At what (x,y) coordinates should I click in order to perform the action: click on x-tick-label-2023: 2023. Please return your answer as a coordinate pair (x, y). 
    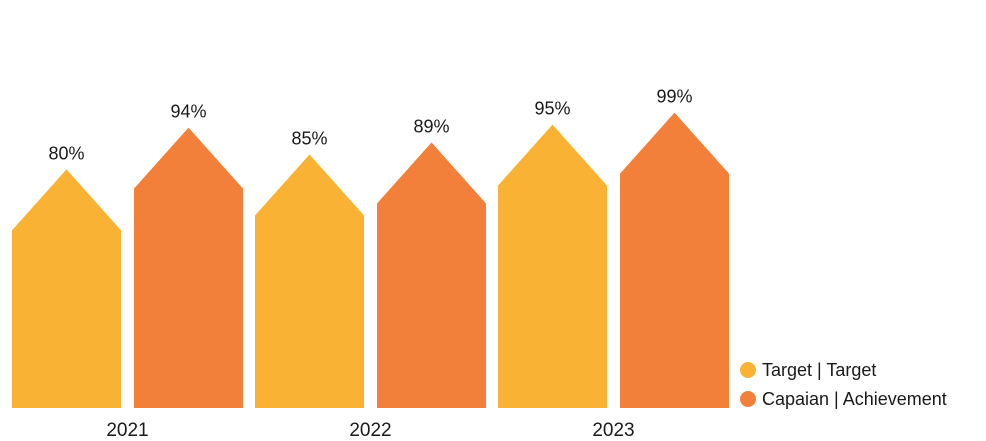
    Looking at the image, I should click on (613, 430).